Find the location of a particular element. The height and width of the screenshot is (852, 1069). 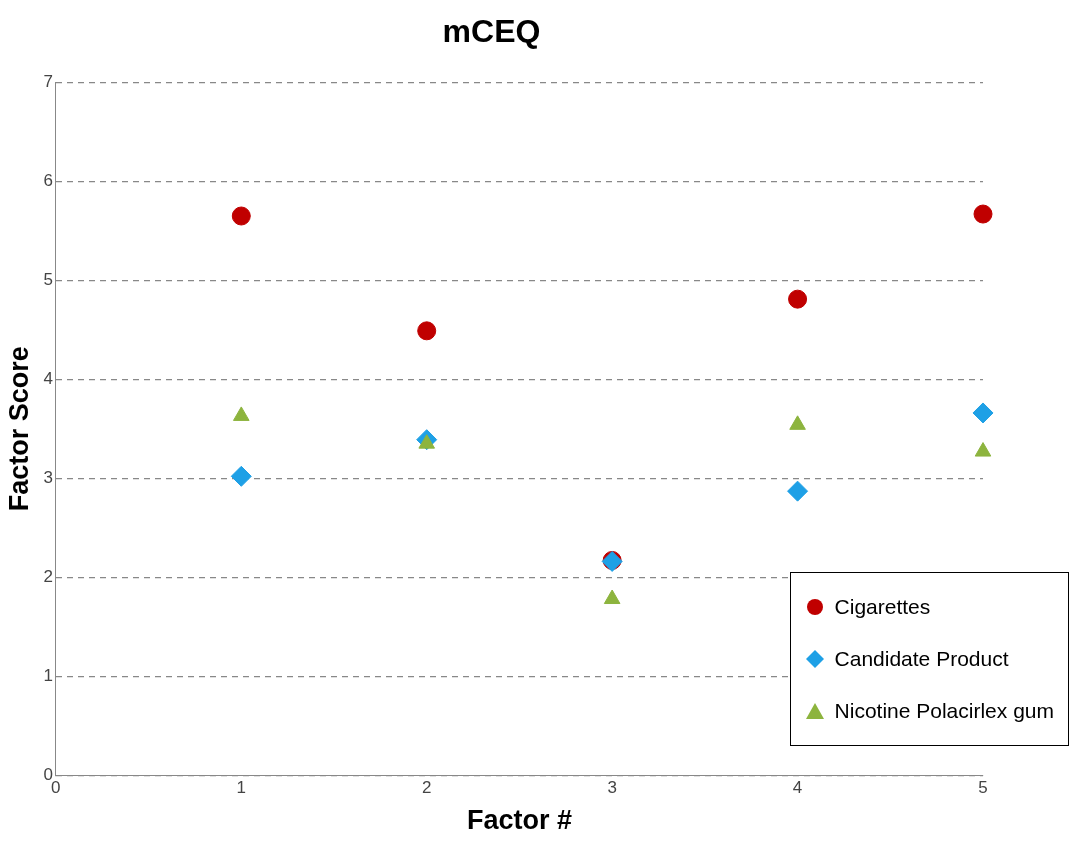

y-tick-label: 4 is located at coordinates (48, 378).